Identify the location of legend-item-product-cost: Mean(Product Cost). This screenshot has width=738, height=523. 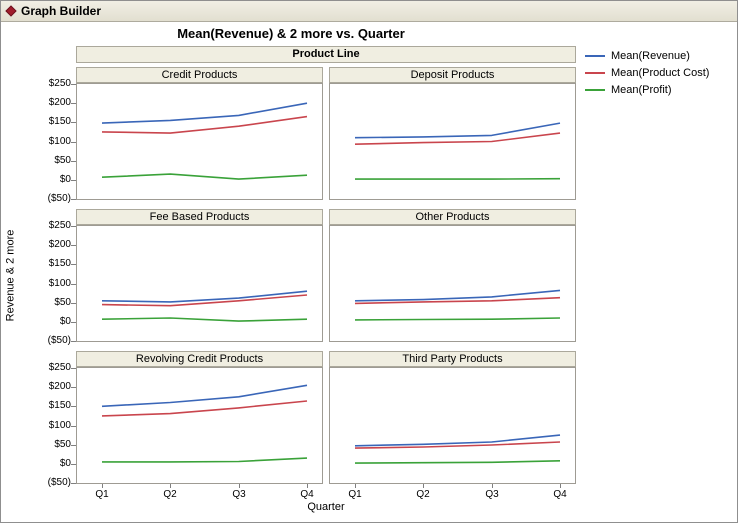
(647, 72).